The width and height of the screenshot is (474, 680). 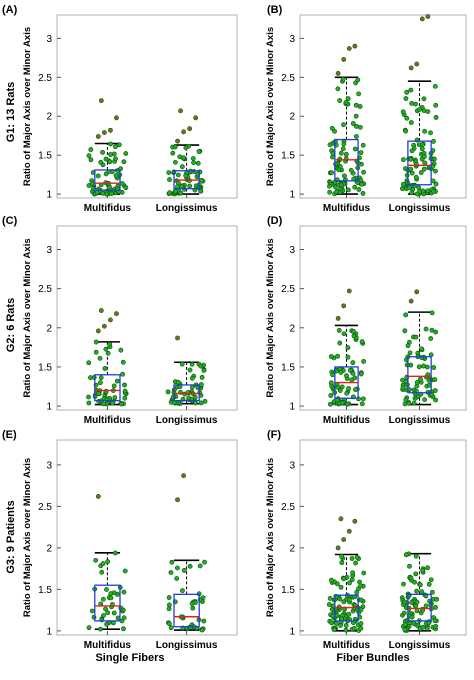 What do you see at coordinates (49, 548) in the screenshot?
I see `y-tick-label: 2` at bounding box center [49, 548].